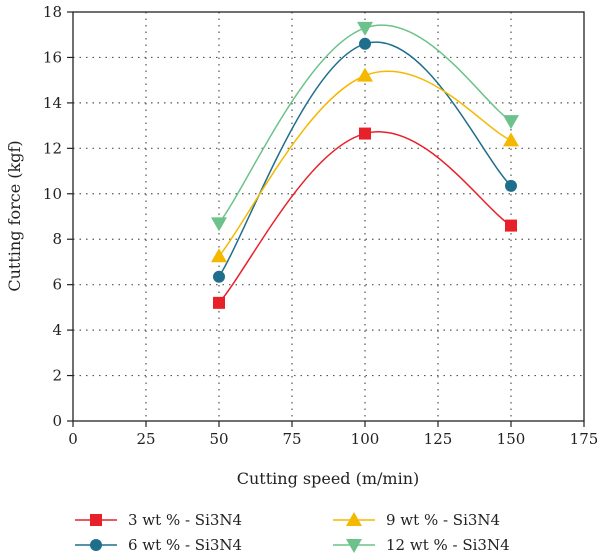 The height and width of the screenshot is (557, 600). What do you see at coordinates (185, 545) in the screenshot?
I see `legend-label: 6 wt % - Si3N4` at bounding box center [185, 545].